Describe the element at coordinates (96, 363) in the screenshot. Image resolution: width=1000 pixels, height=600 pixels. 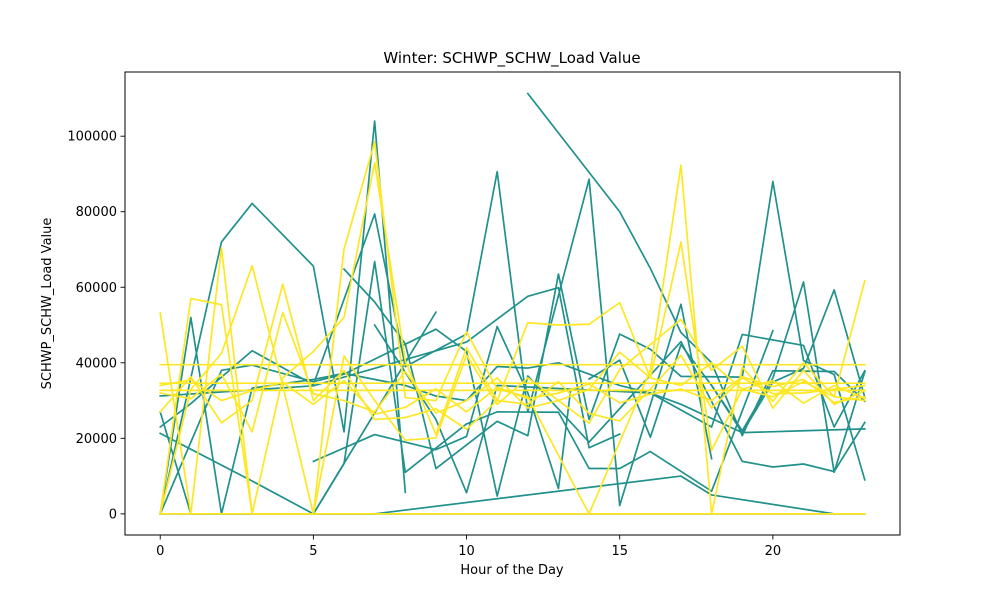
I see `y-tick-label: 40000` at that location.